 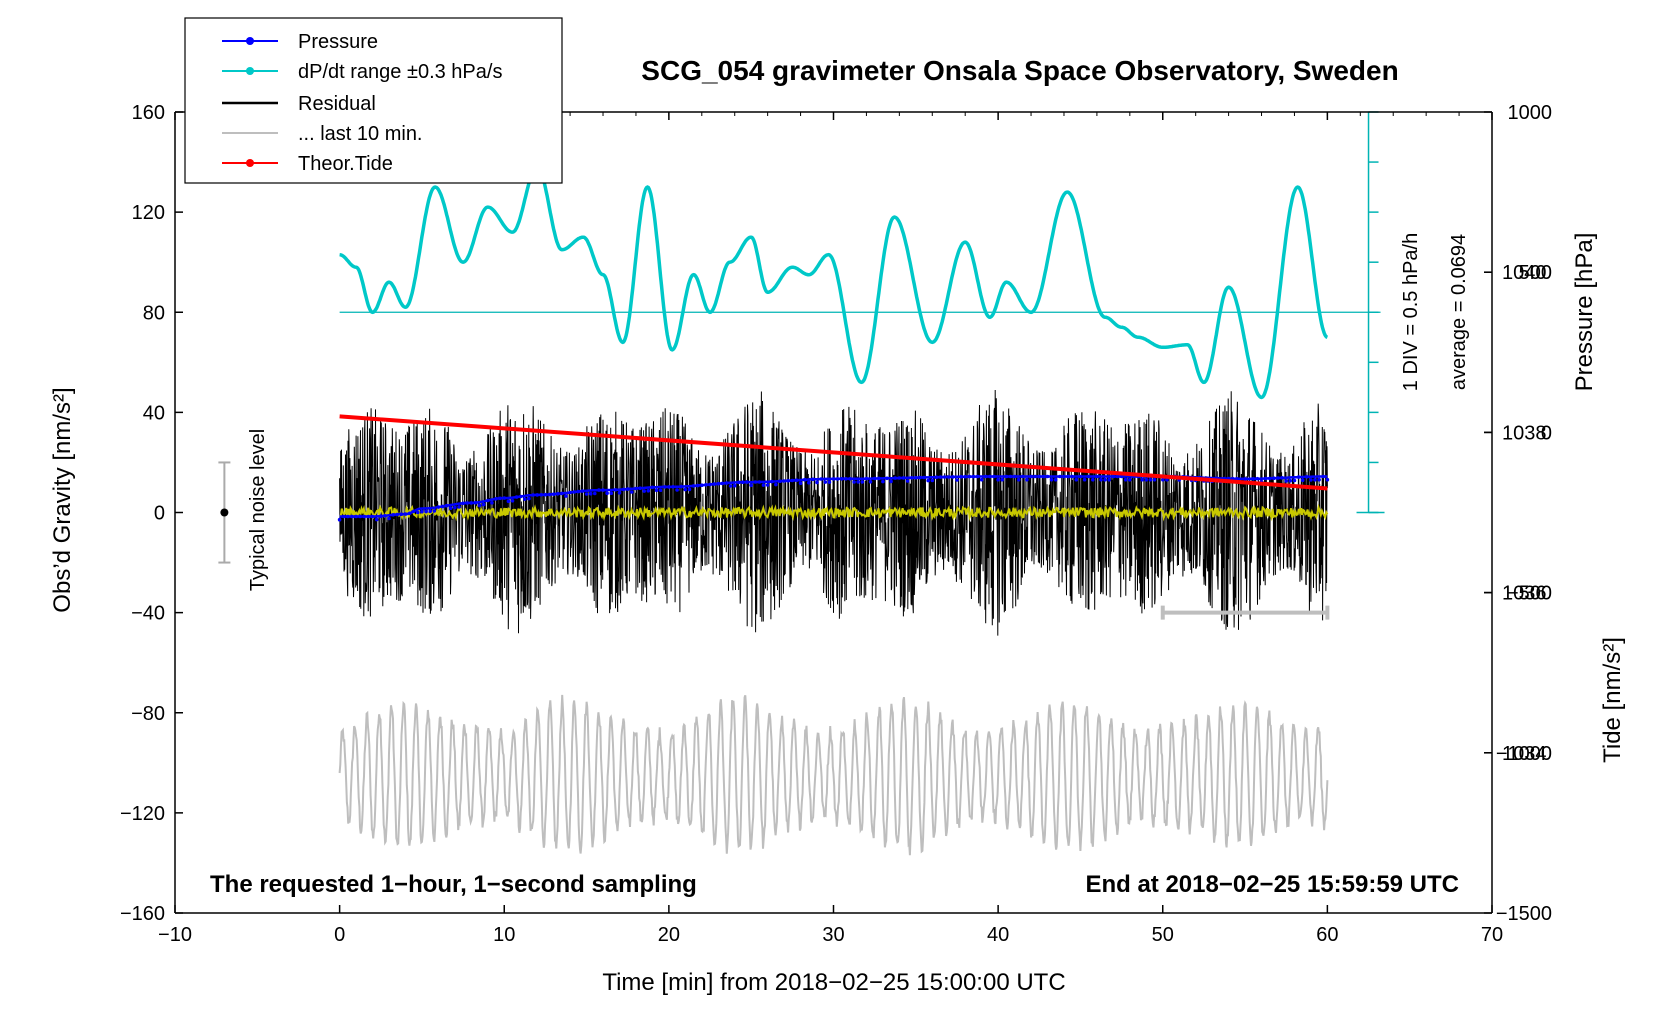 What do you see at coordinates (148, 714) in the screenshot?
I see `y-tick-label-left: −80` at bounding box center [148, 714].